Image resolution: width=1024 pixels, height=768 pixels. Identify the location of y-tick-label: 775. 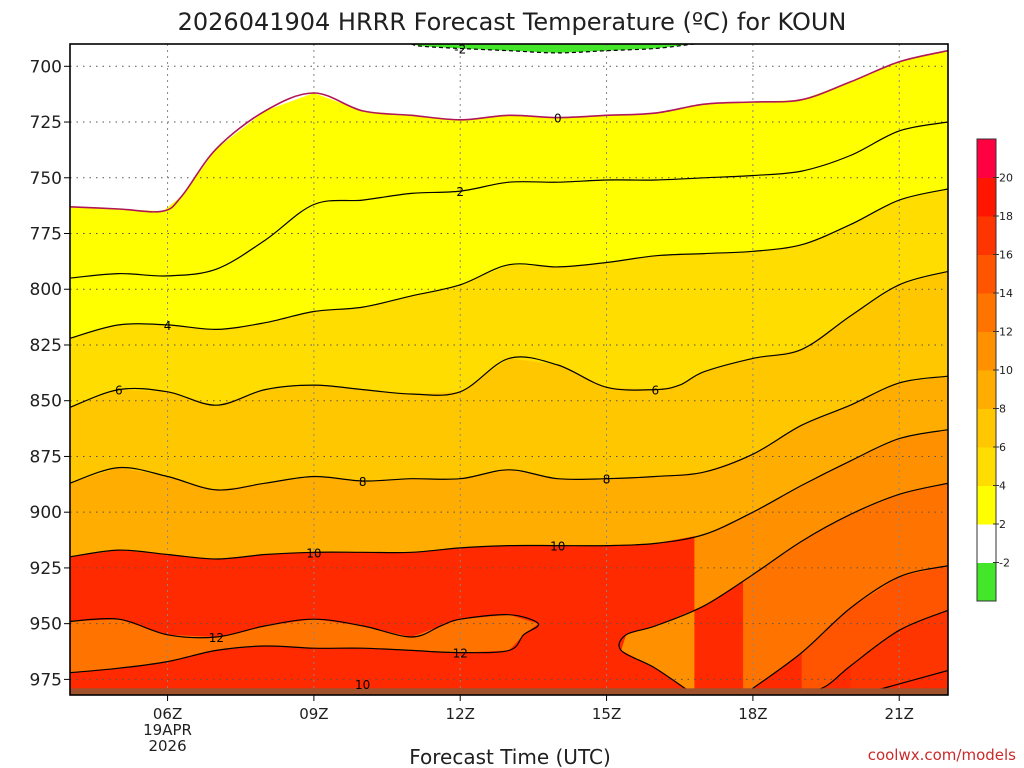
(46, 235).